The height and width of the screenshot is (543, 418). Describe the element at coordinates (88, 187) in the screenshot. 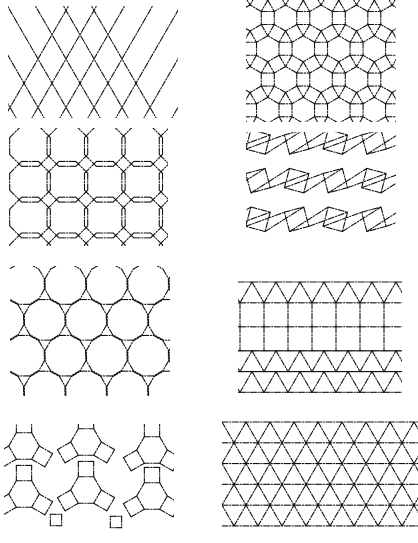

I see `panel-octagon-square-tiling` at that location.